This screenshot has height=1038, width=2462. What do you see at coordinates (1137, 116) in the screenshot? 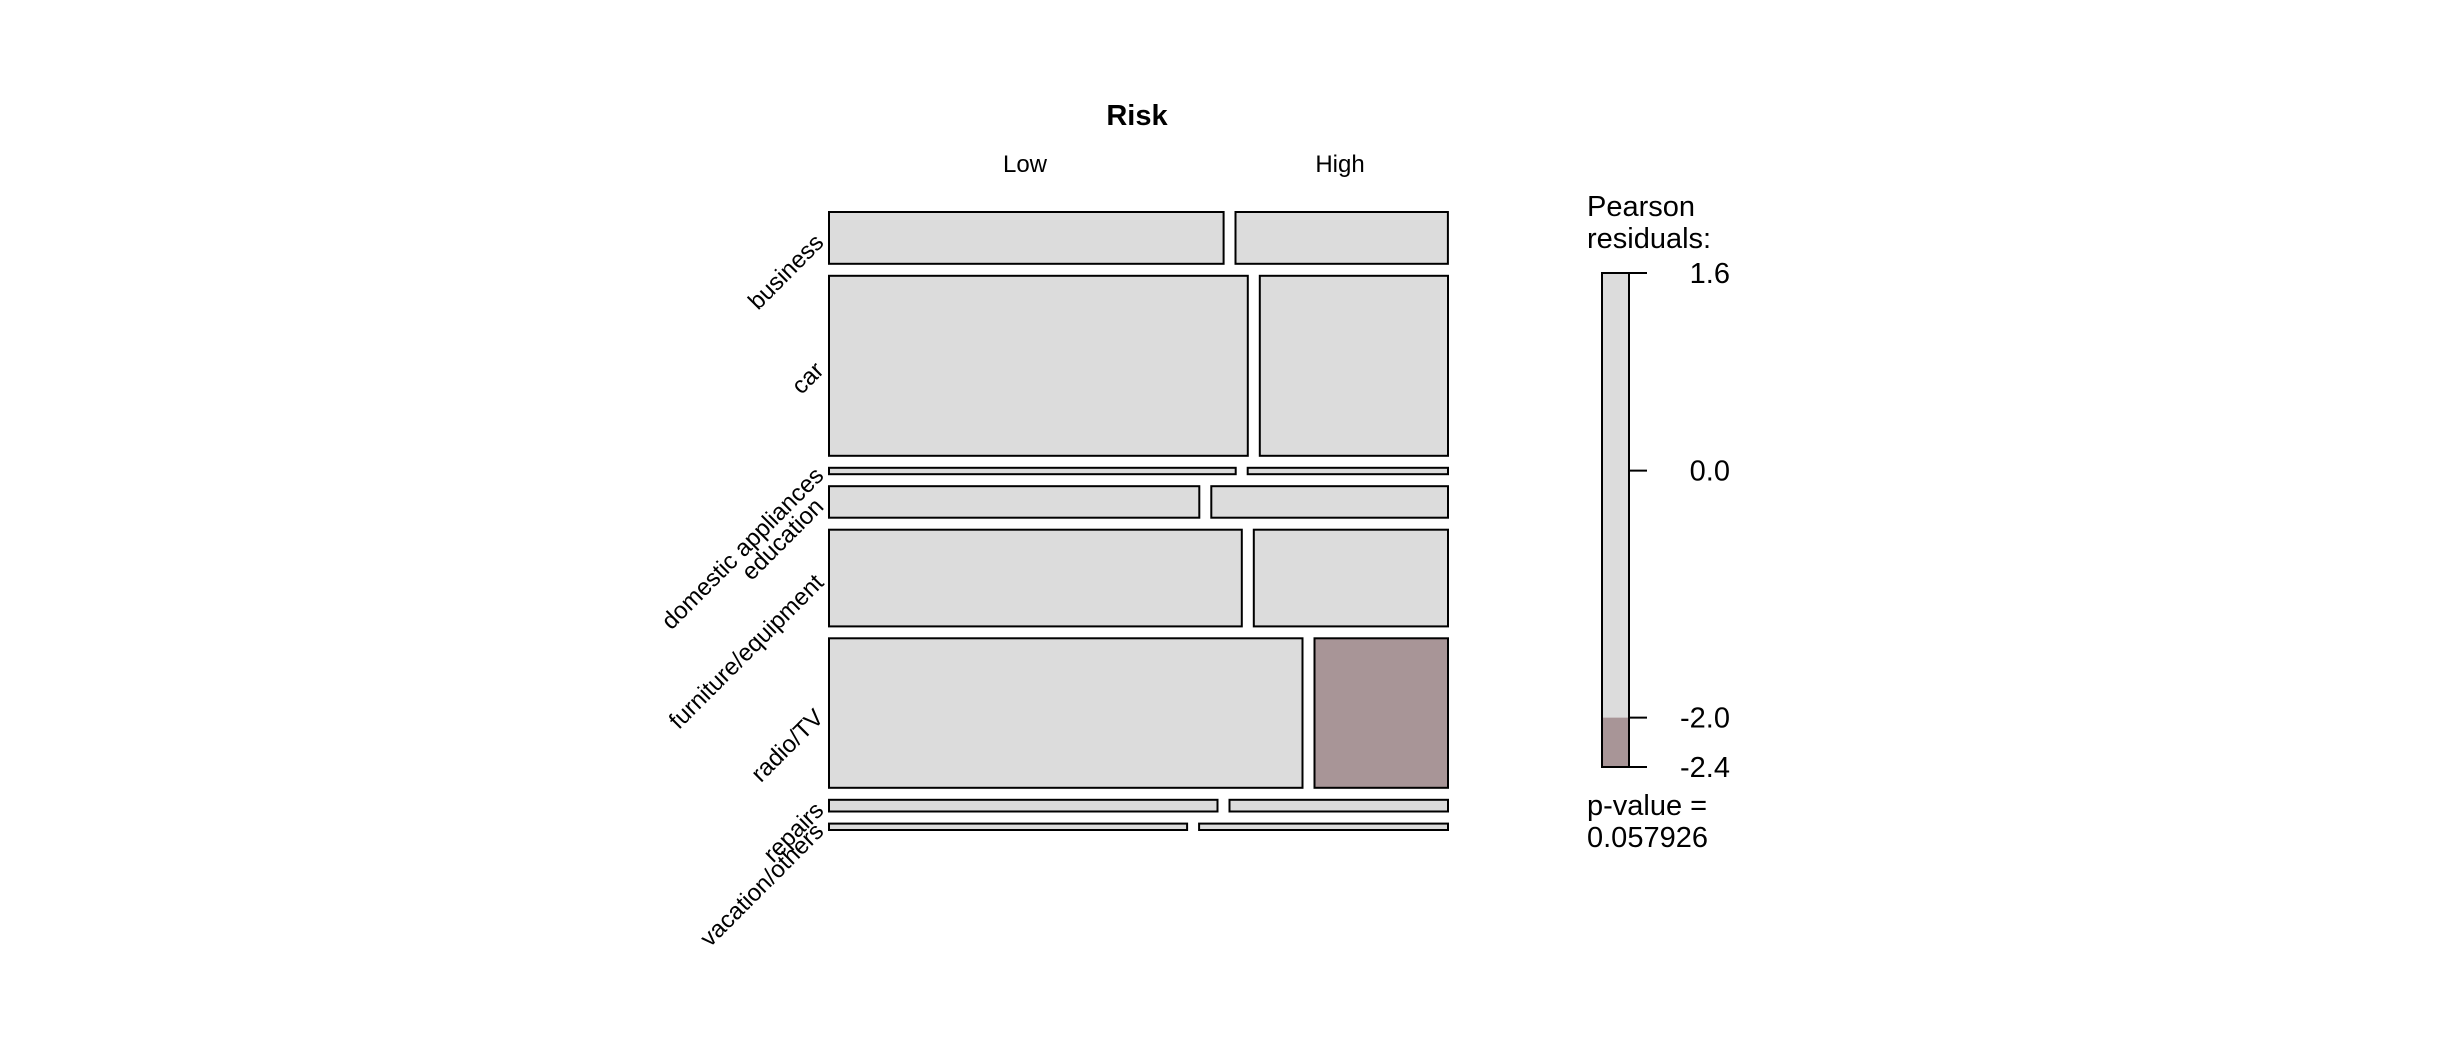
I see `chart-title: Risk` at bounding box center [1137, 116].